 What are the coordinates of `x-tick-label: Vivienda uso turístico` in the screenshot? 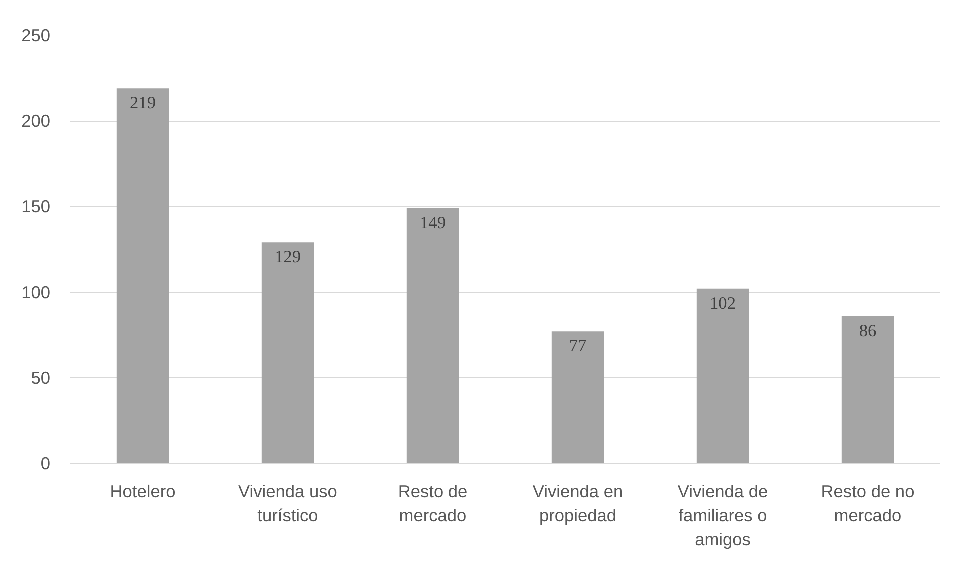 It's located at (288, 504).